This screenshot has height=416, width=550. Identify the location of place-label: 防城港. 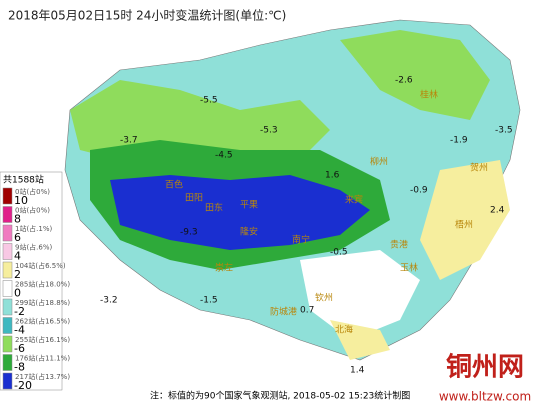
(283, 312).